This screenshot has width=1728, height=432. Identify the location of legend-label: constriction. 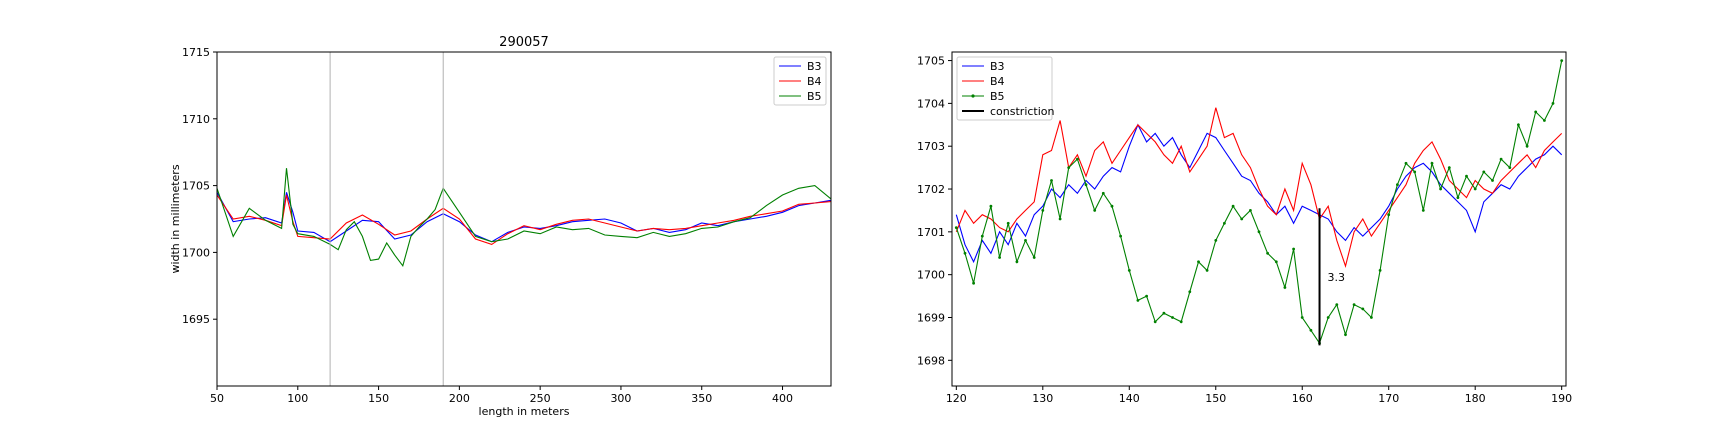
(1022, 111).